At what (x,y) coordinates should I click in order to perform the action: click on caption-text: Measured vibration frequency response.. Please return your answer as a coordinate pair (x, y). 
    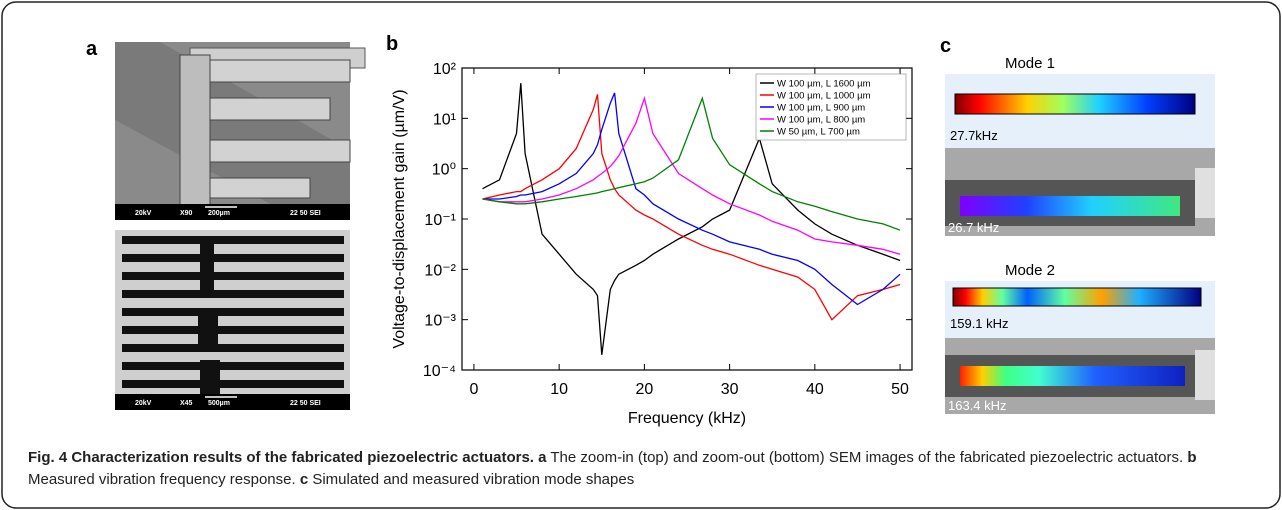
    Looking at the image, I should click on (164, 479).